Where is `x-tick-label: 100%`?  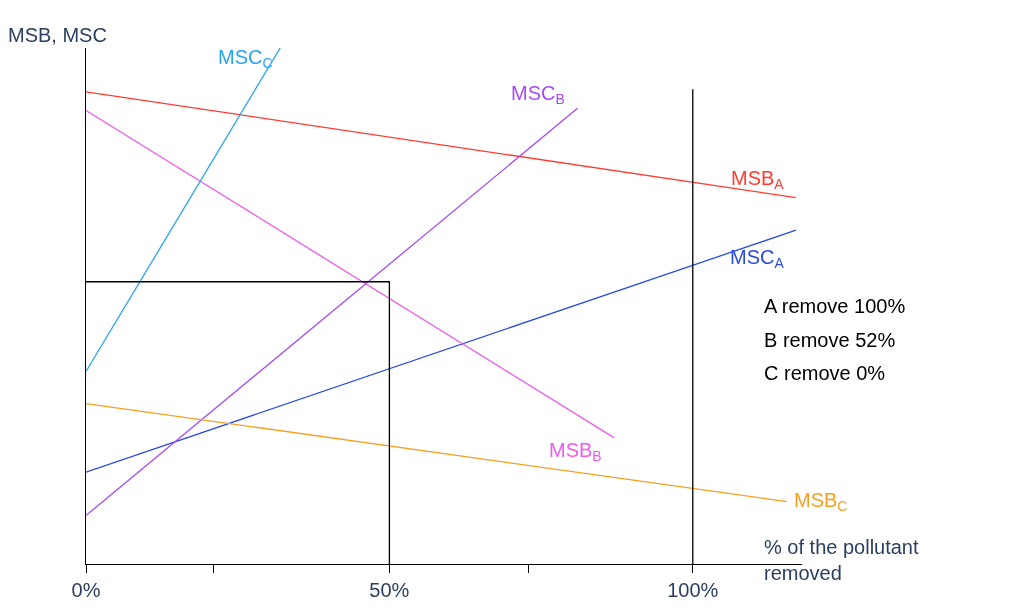 x-tick-label: 100% is located at coordinates (693, 590).